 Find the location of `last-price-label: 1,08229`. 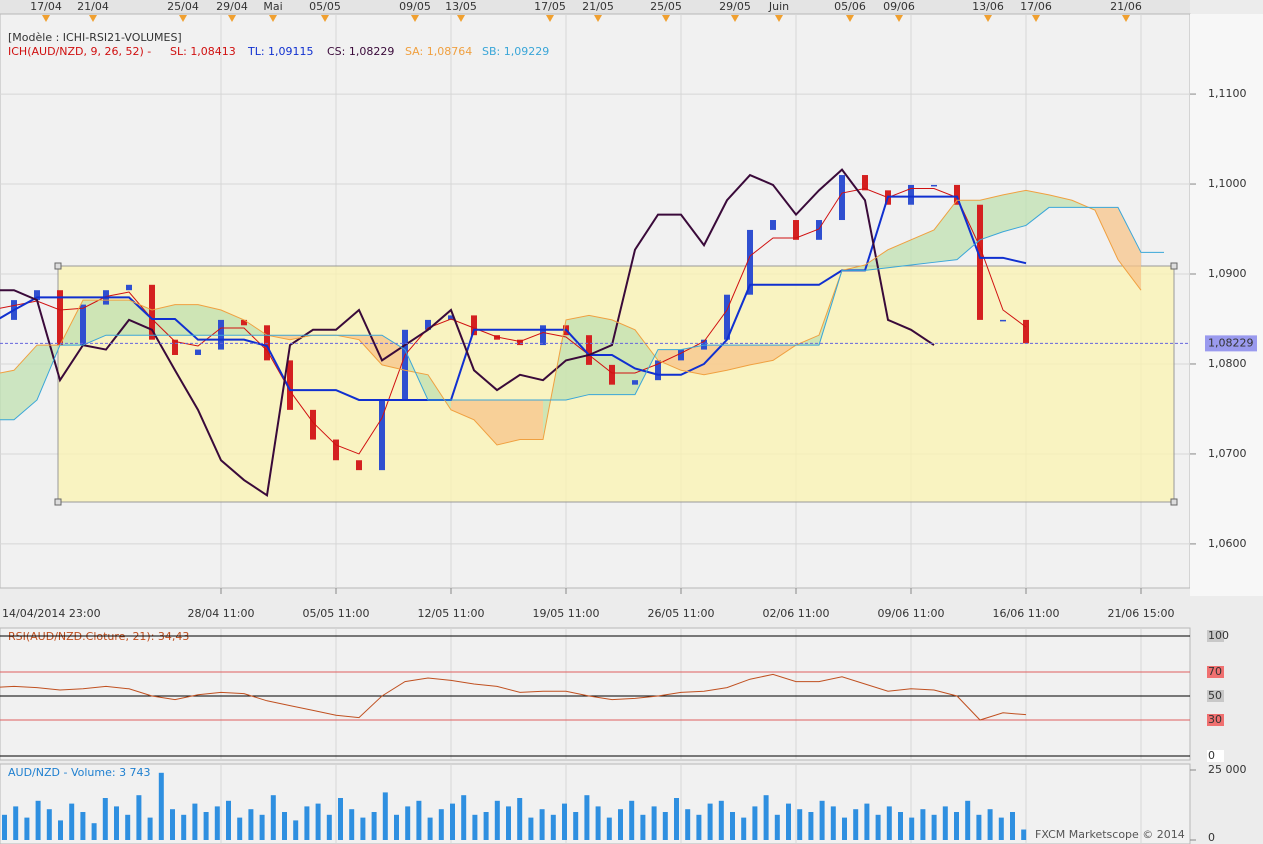

last-price-label: 1,08229 is located at coordinates (1231, 342).